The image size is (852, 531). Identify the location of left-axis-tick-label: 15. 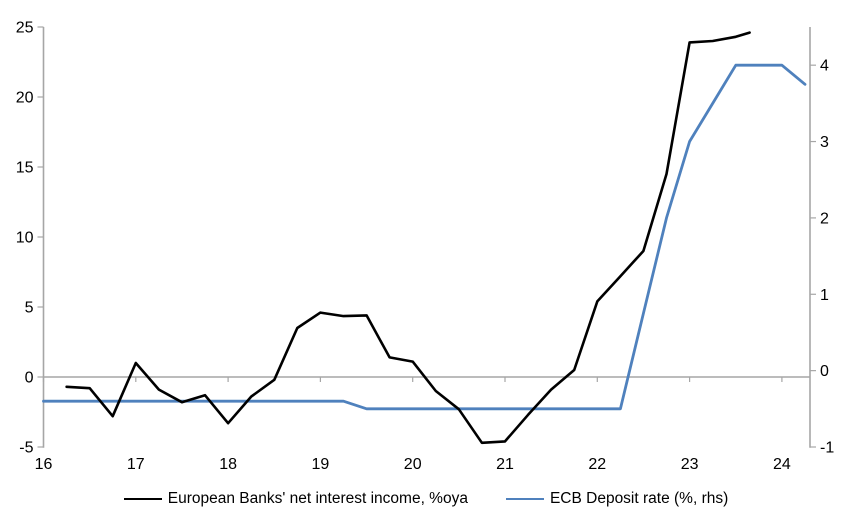
(25, 168).